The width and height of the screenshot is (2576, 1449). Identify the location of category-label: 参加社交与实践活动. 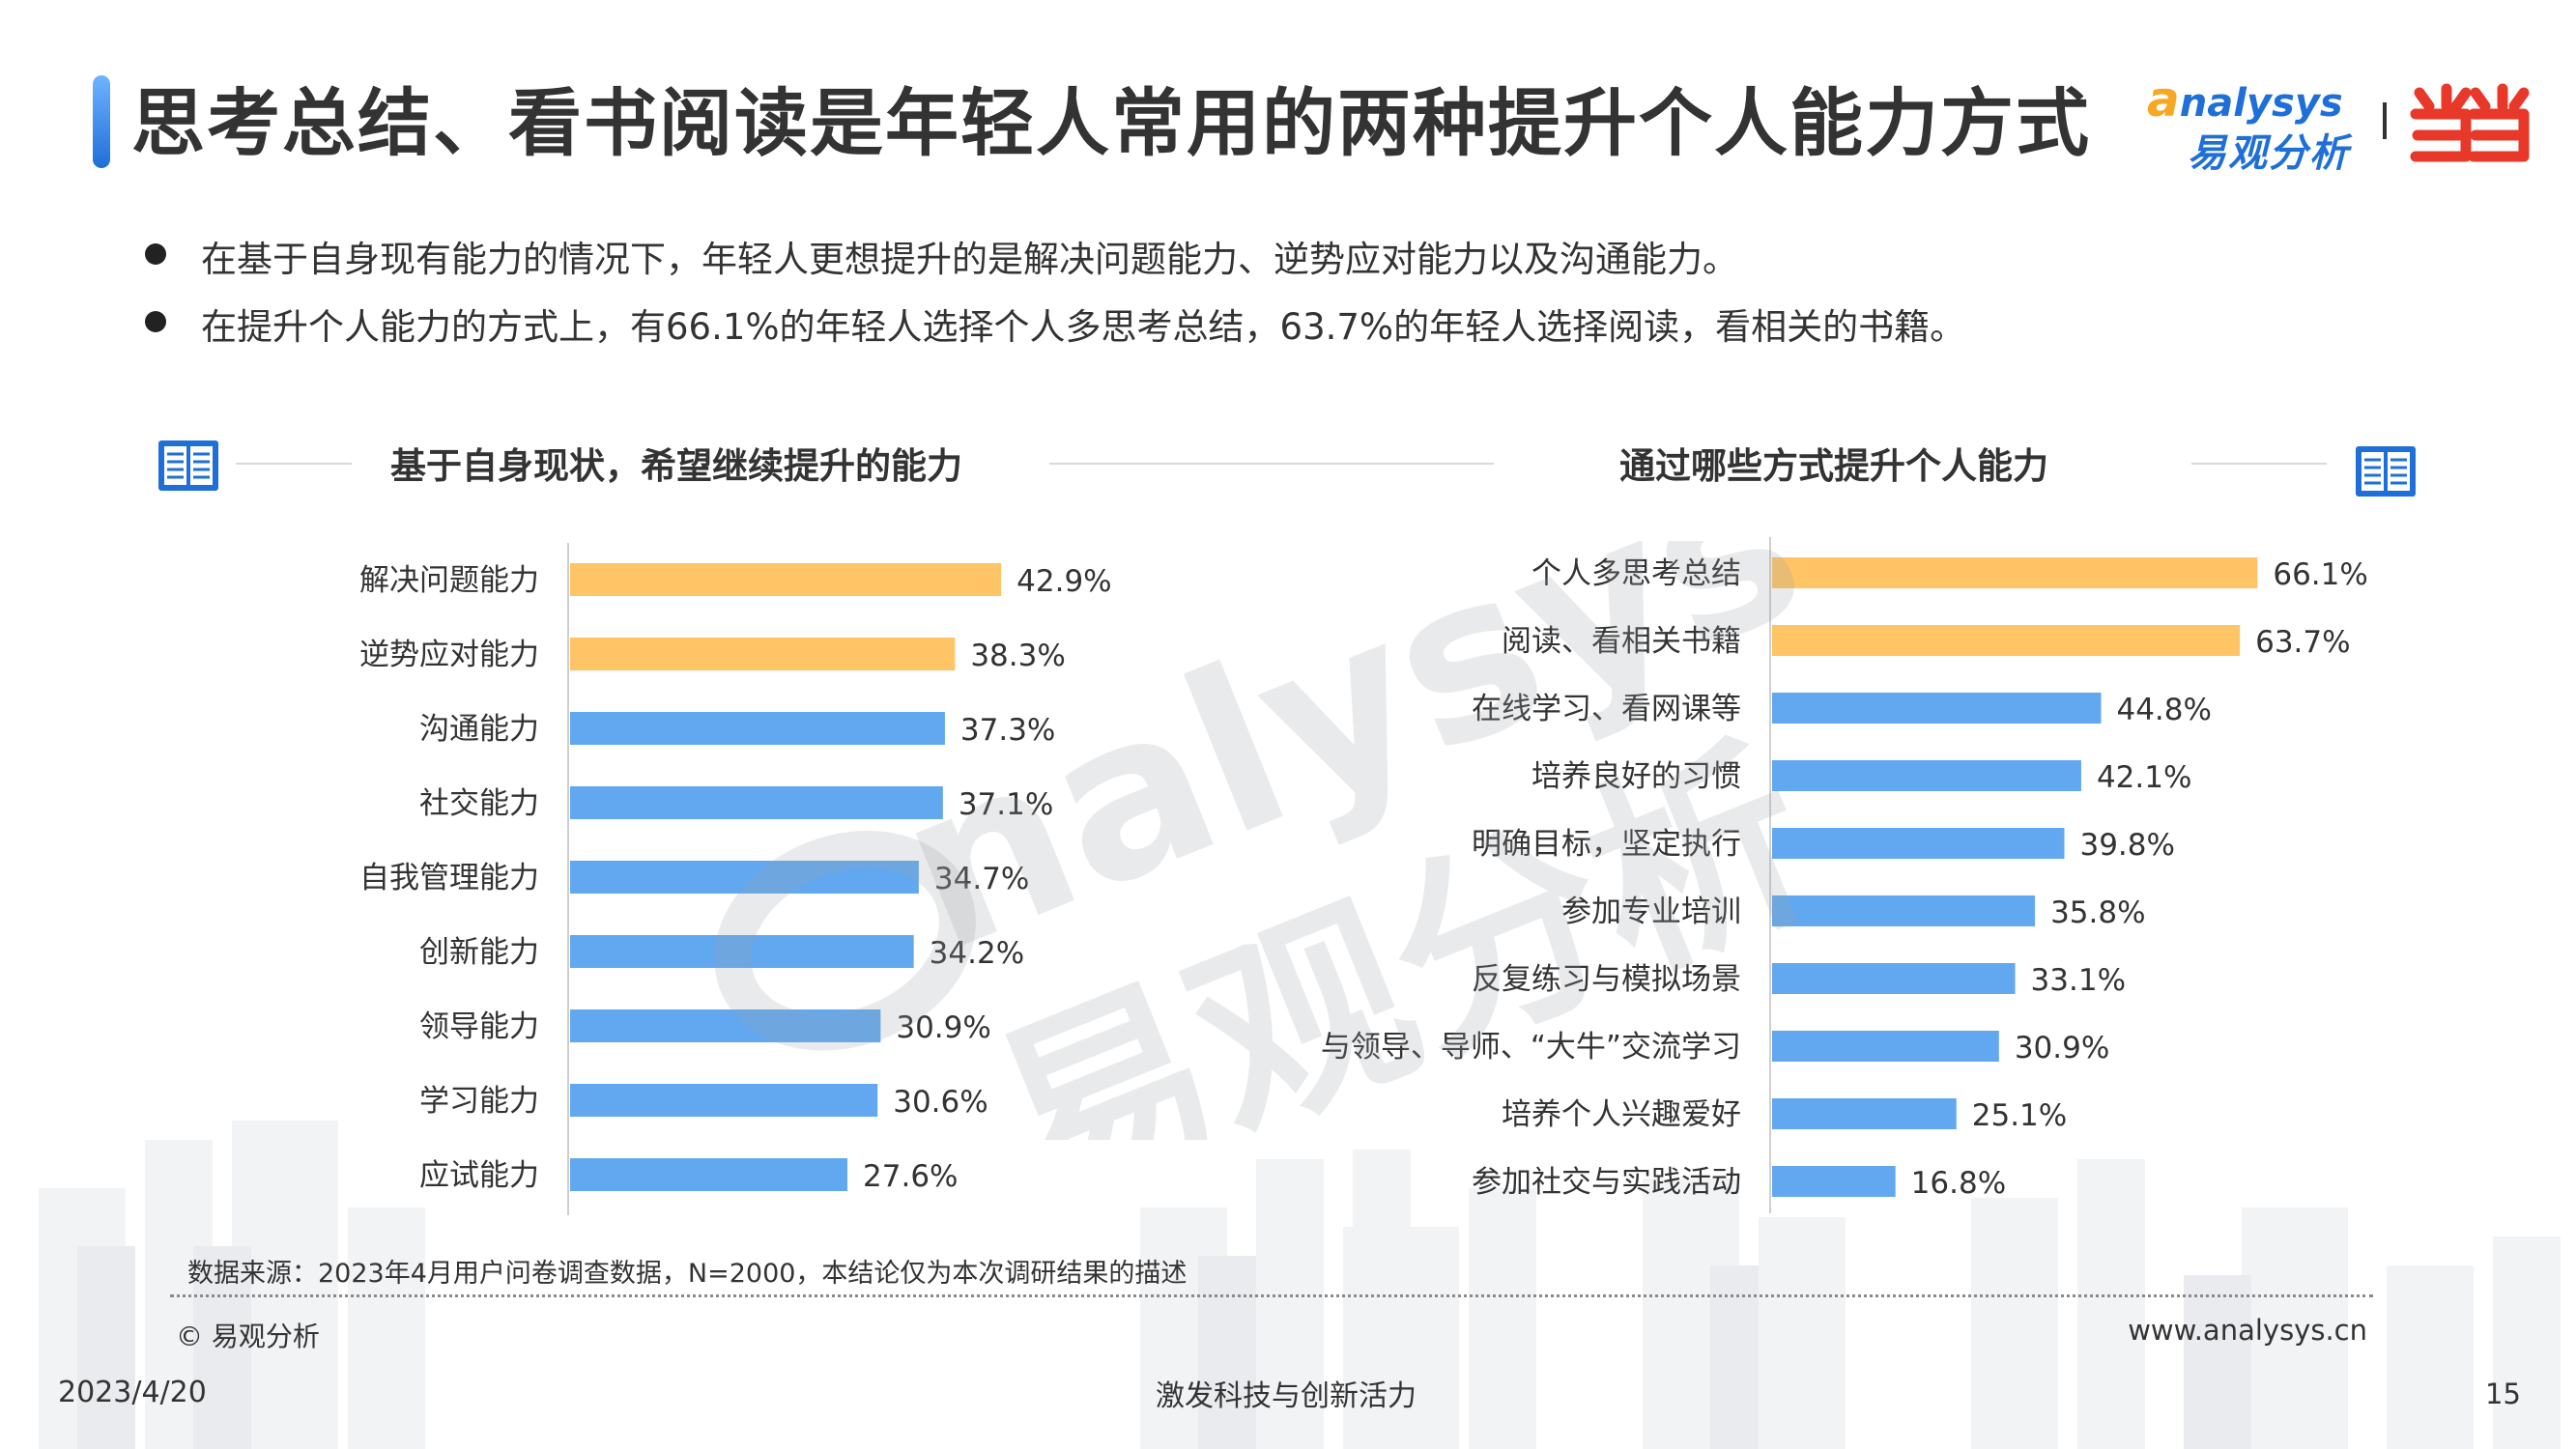
(1607, 1182).